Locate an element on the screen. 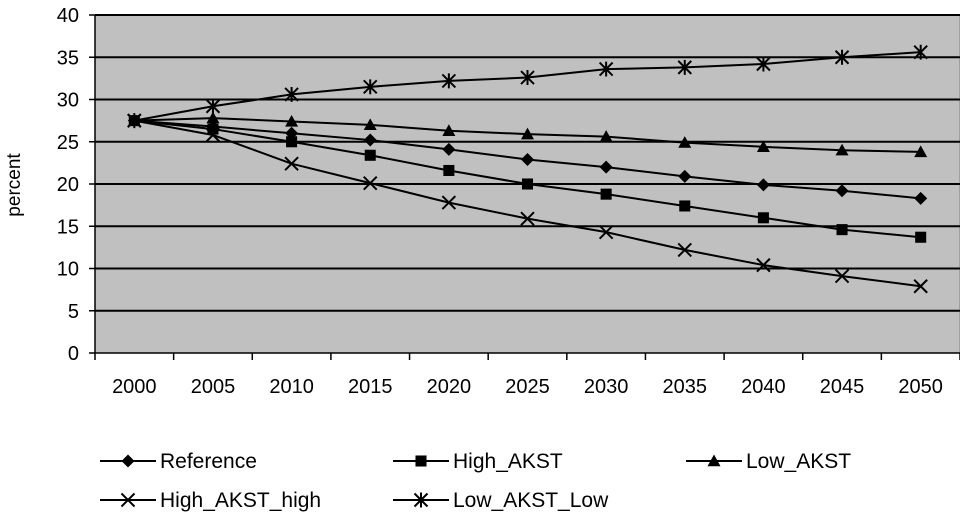 The height and width of the screenshot is (514, 960). x-tick-label: 2025 is located at coordinates (527, 387).